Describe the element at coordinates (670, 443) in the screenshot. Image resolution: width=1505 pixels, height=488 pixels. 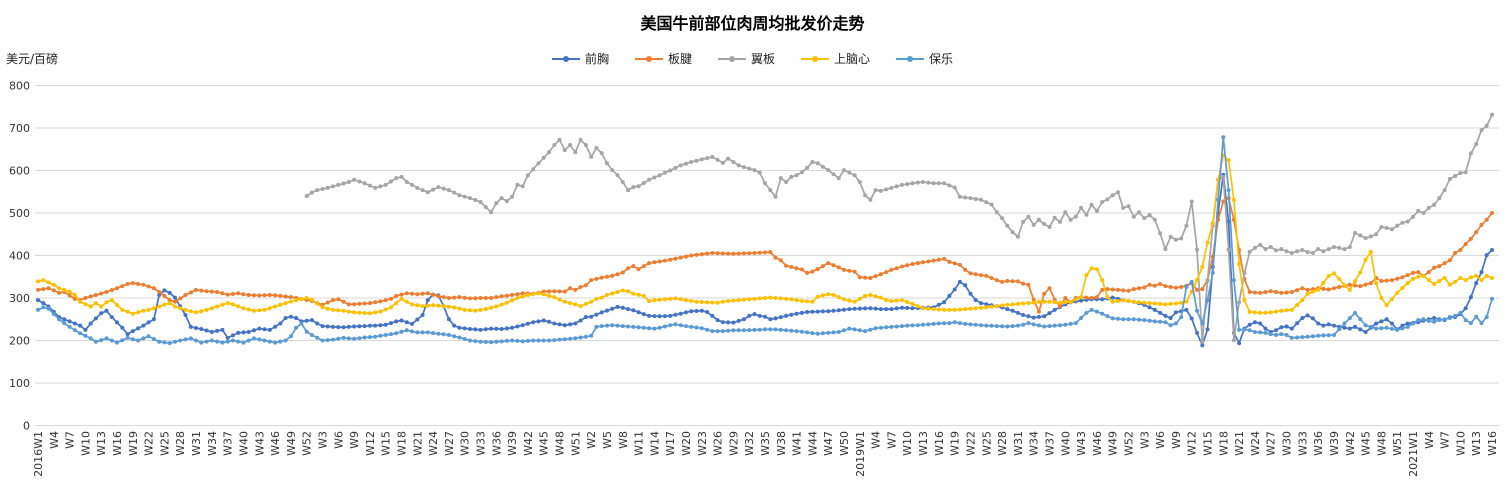
I see `x-tick-label: W17` at that location.